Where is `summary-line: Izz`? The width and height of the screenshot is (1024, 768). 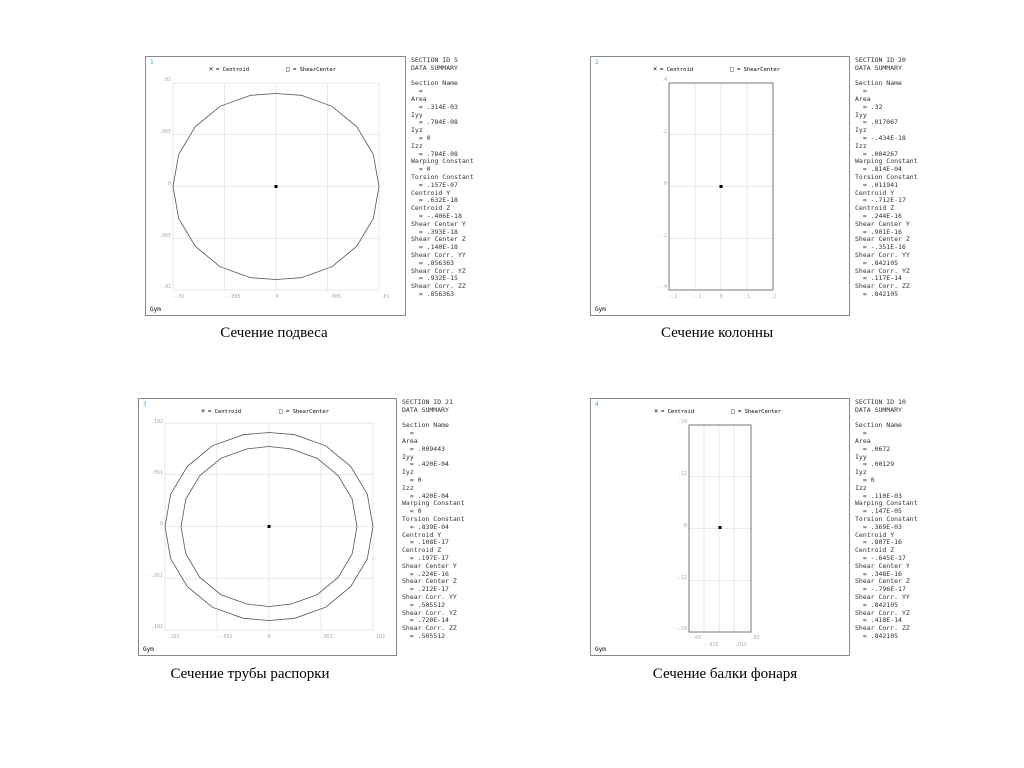 summary-line: Izz is located at coordinates (861, 145).